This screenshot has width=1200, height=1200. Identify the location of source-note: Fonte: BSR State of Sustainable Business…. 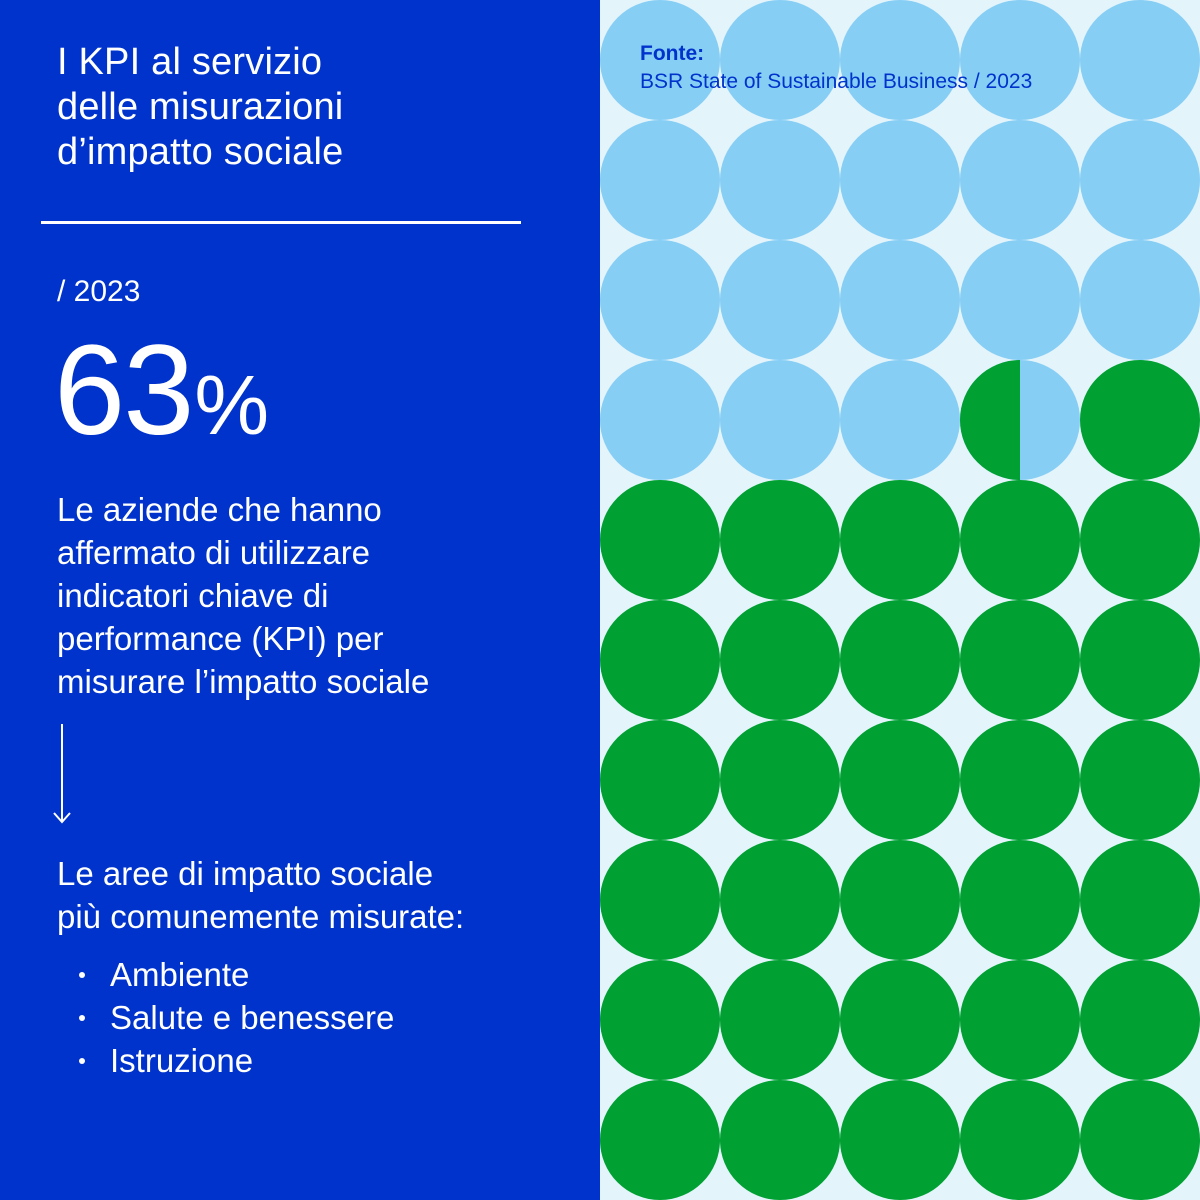
(836, 68).